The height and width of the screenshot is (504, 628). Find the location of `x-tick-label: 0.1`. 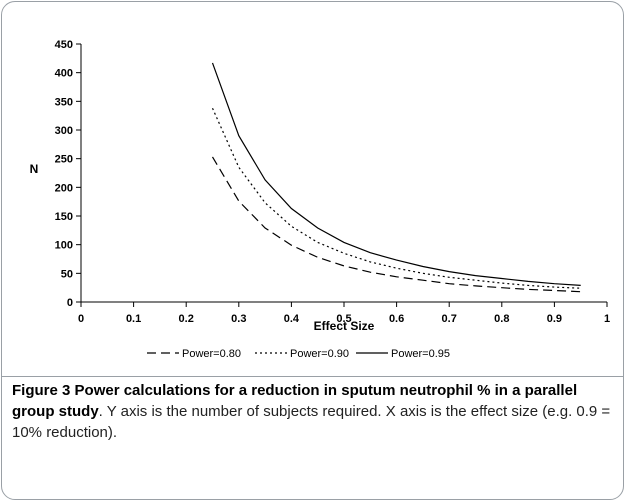

x-tick-label: 0.1 is located at coordinates (133, 319).